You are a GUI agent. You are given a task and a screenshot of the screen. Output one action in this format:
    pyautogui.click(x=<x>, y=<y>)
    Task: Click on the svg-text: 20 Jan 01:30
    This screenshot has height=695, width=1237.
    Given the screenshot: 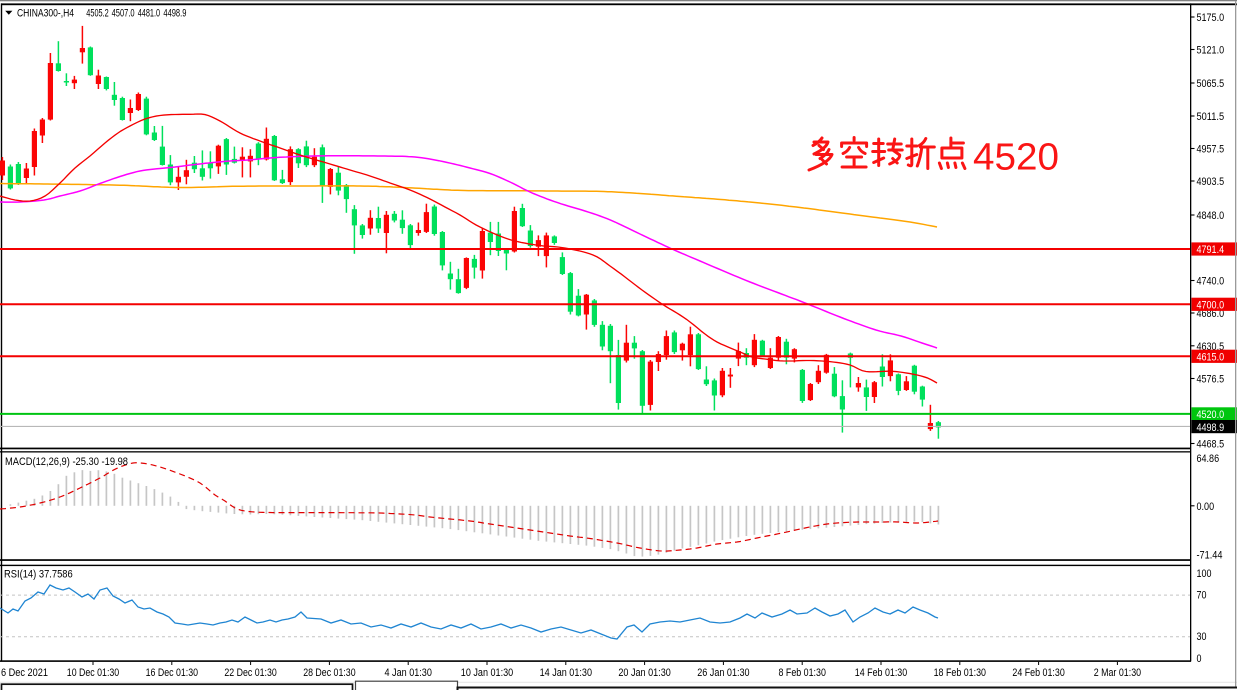 What is the action you would take?
    pyautogui.click(x=644, y=673)
    